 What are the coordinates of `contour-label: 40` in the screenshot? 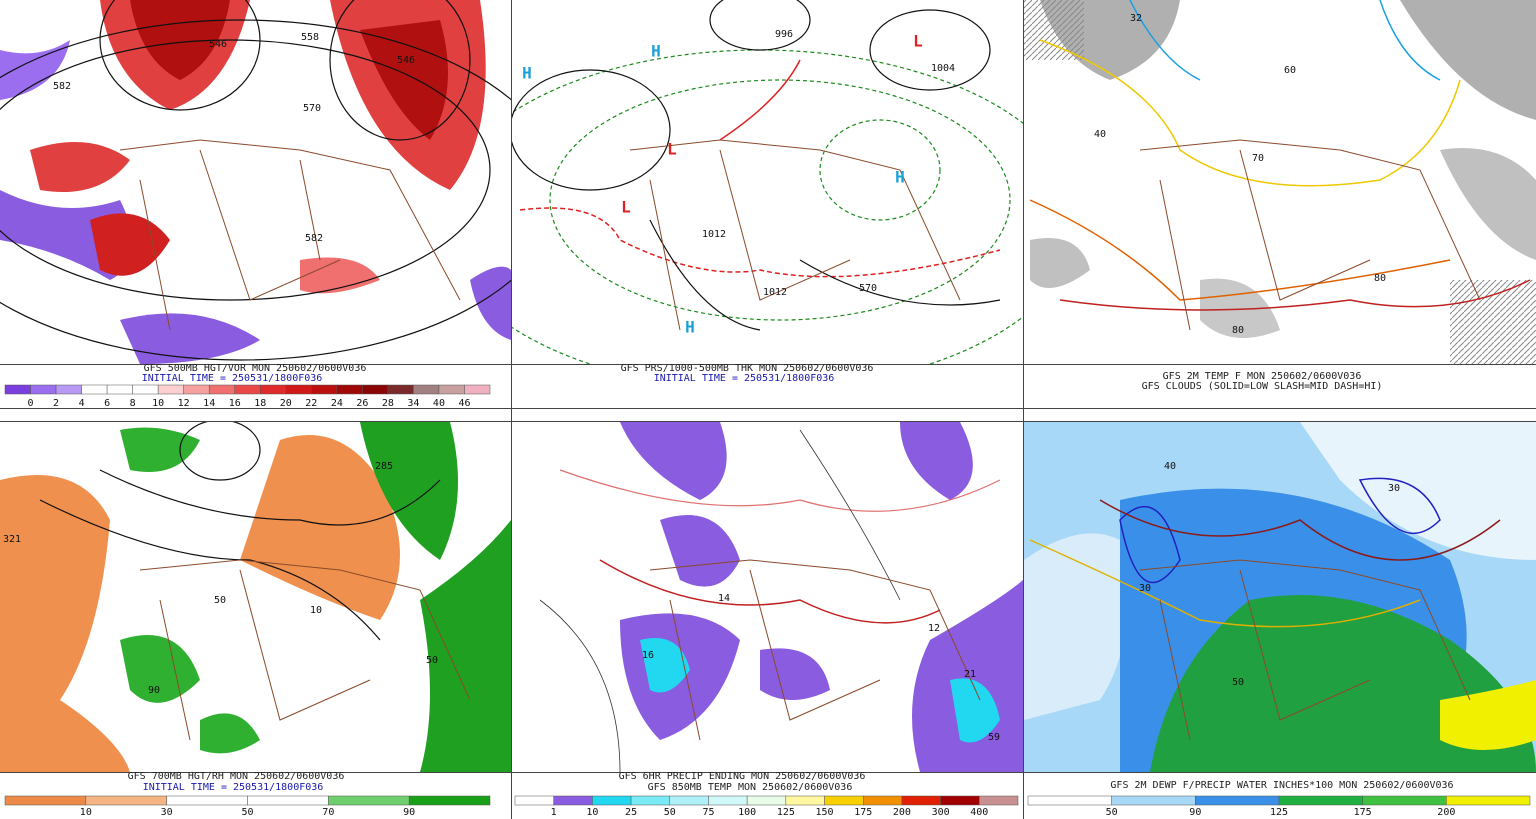 It's located at (1100, 134).